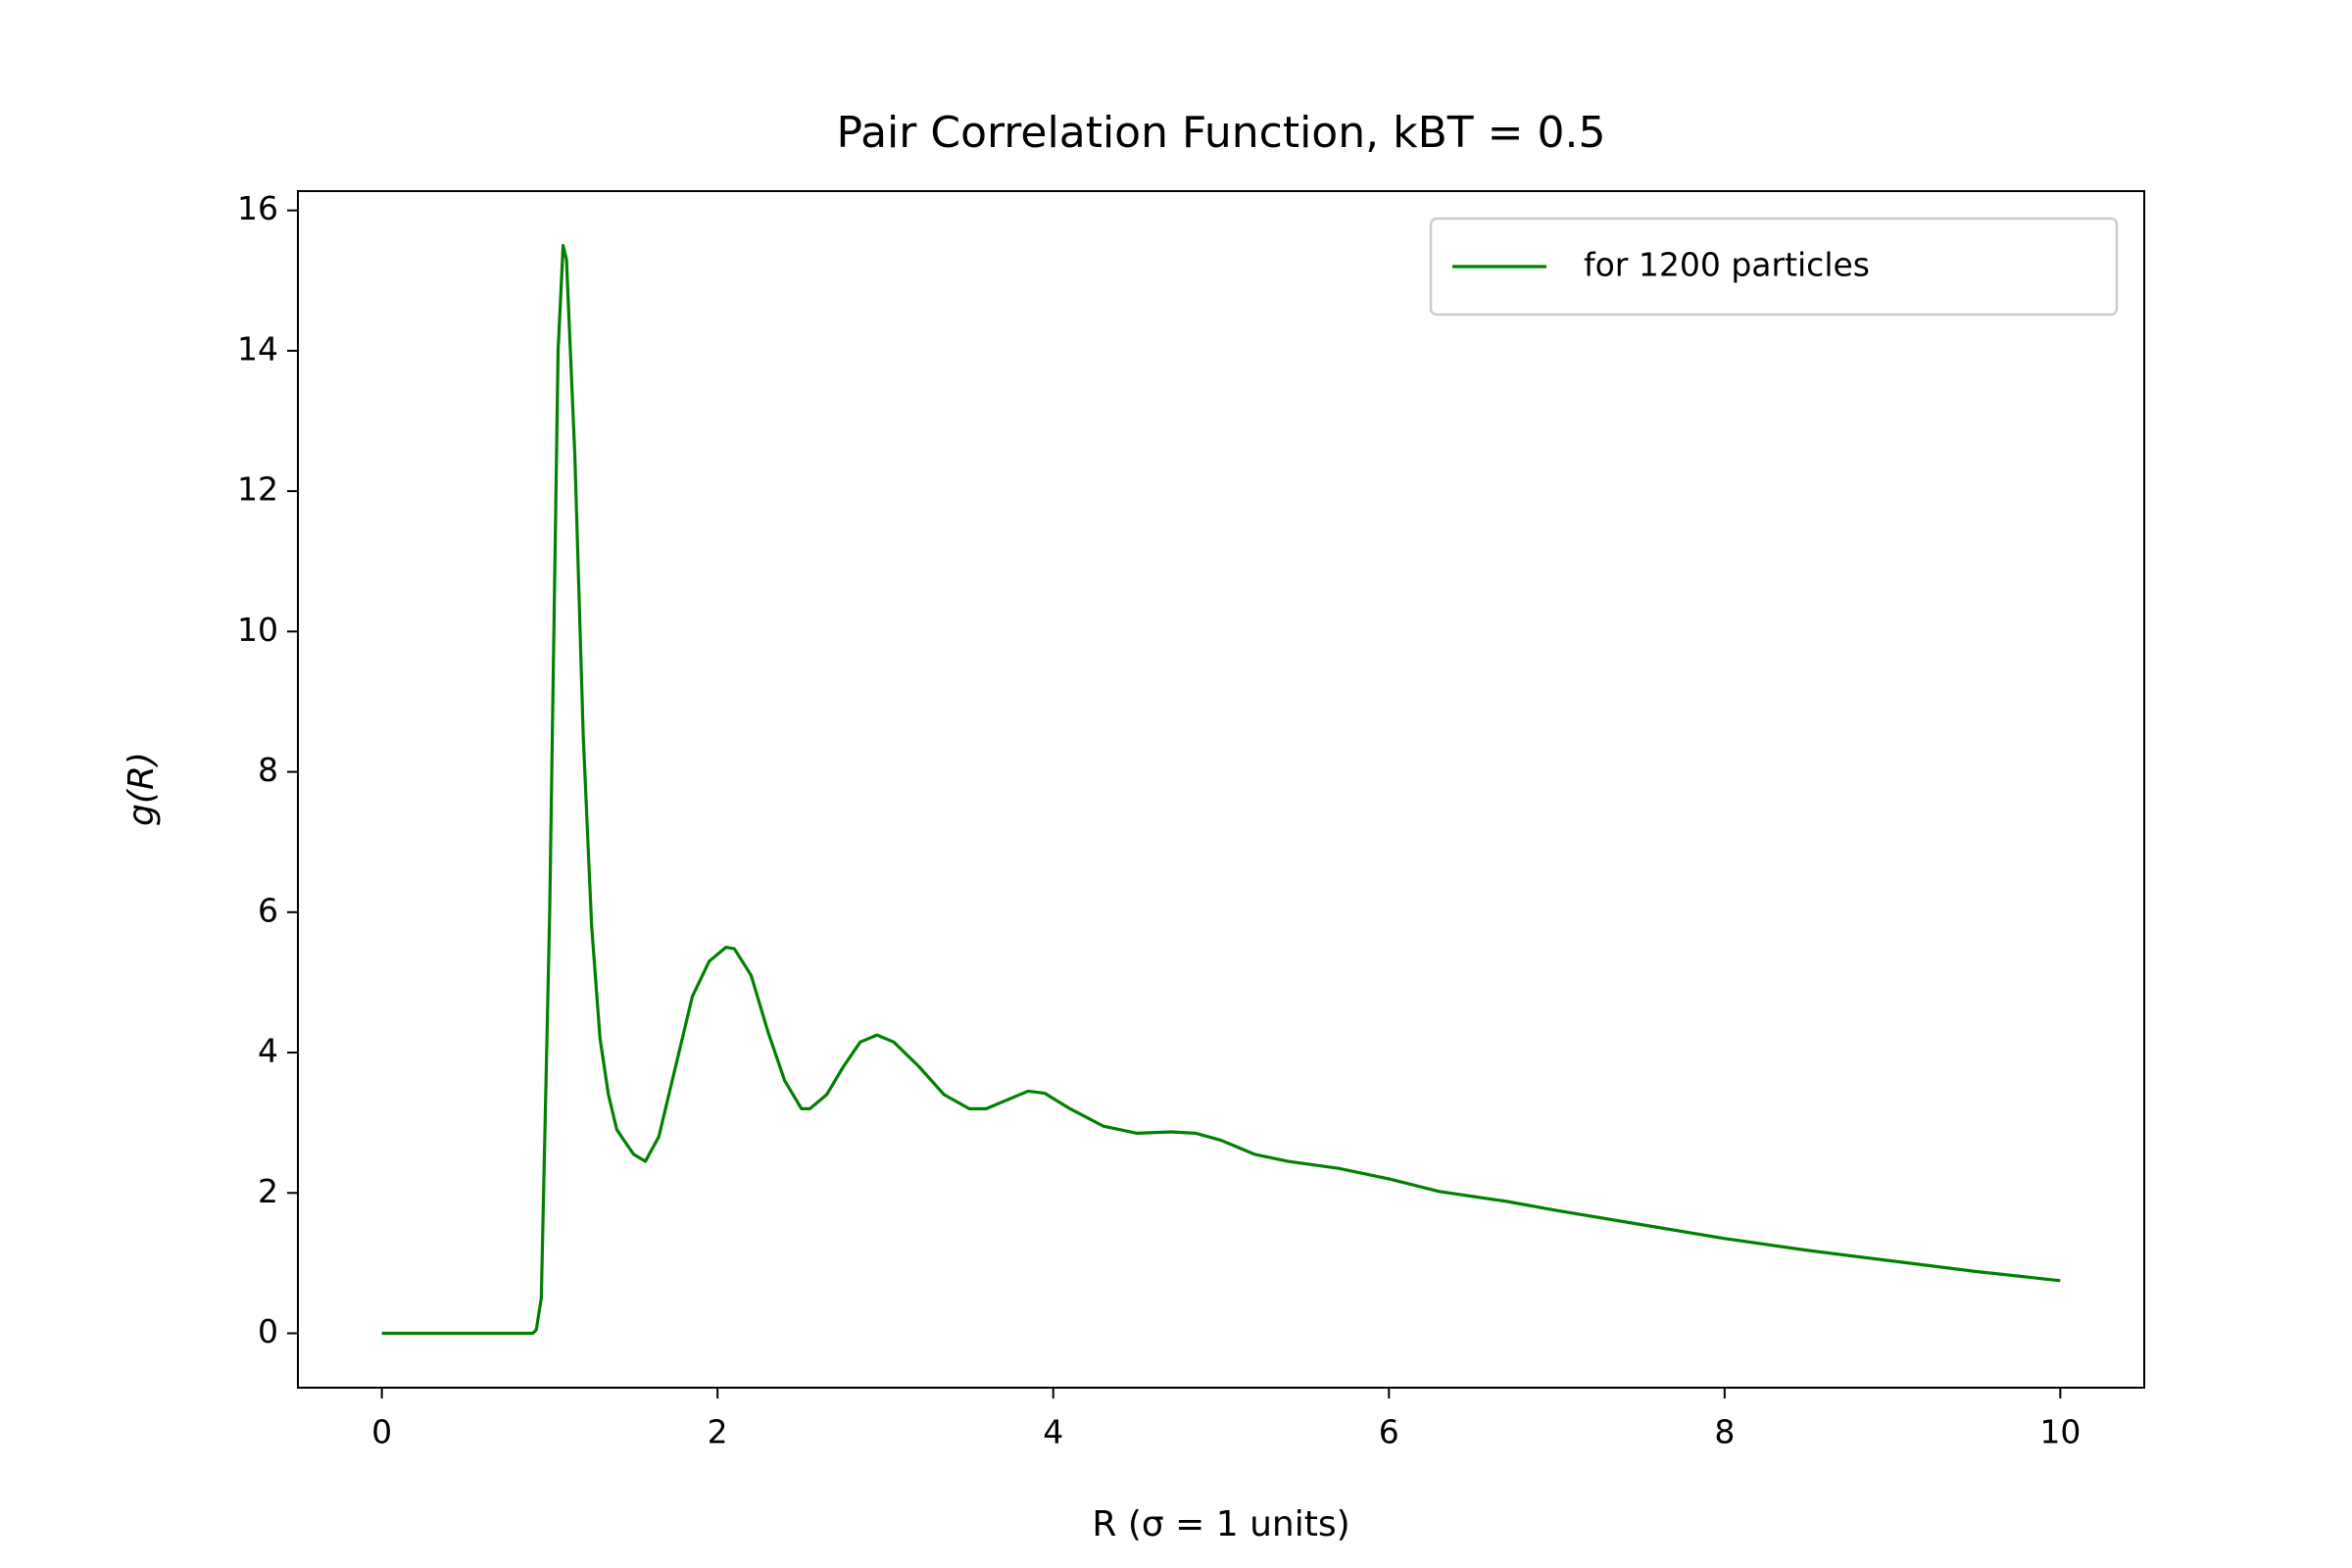 The image size is (2352, 1568). What do you see at coordinates (142, 789) in the screenshot?
I see `y-axis-label: g(R)` at bounding box center [142, 789].